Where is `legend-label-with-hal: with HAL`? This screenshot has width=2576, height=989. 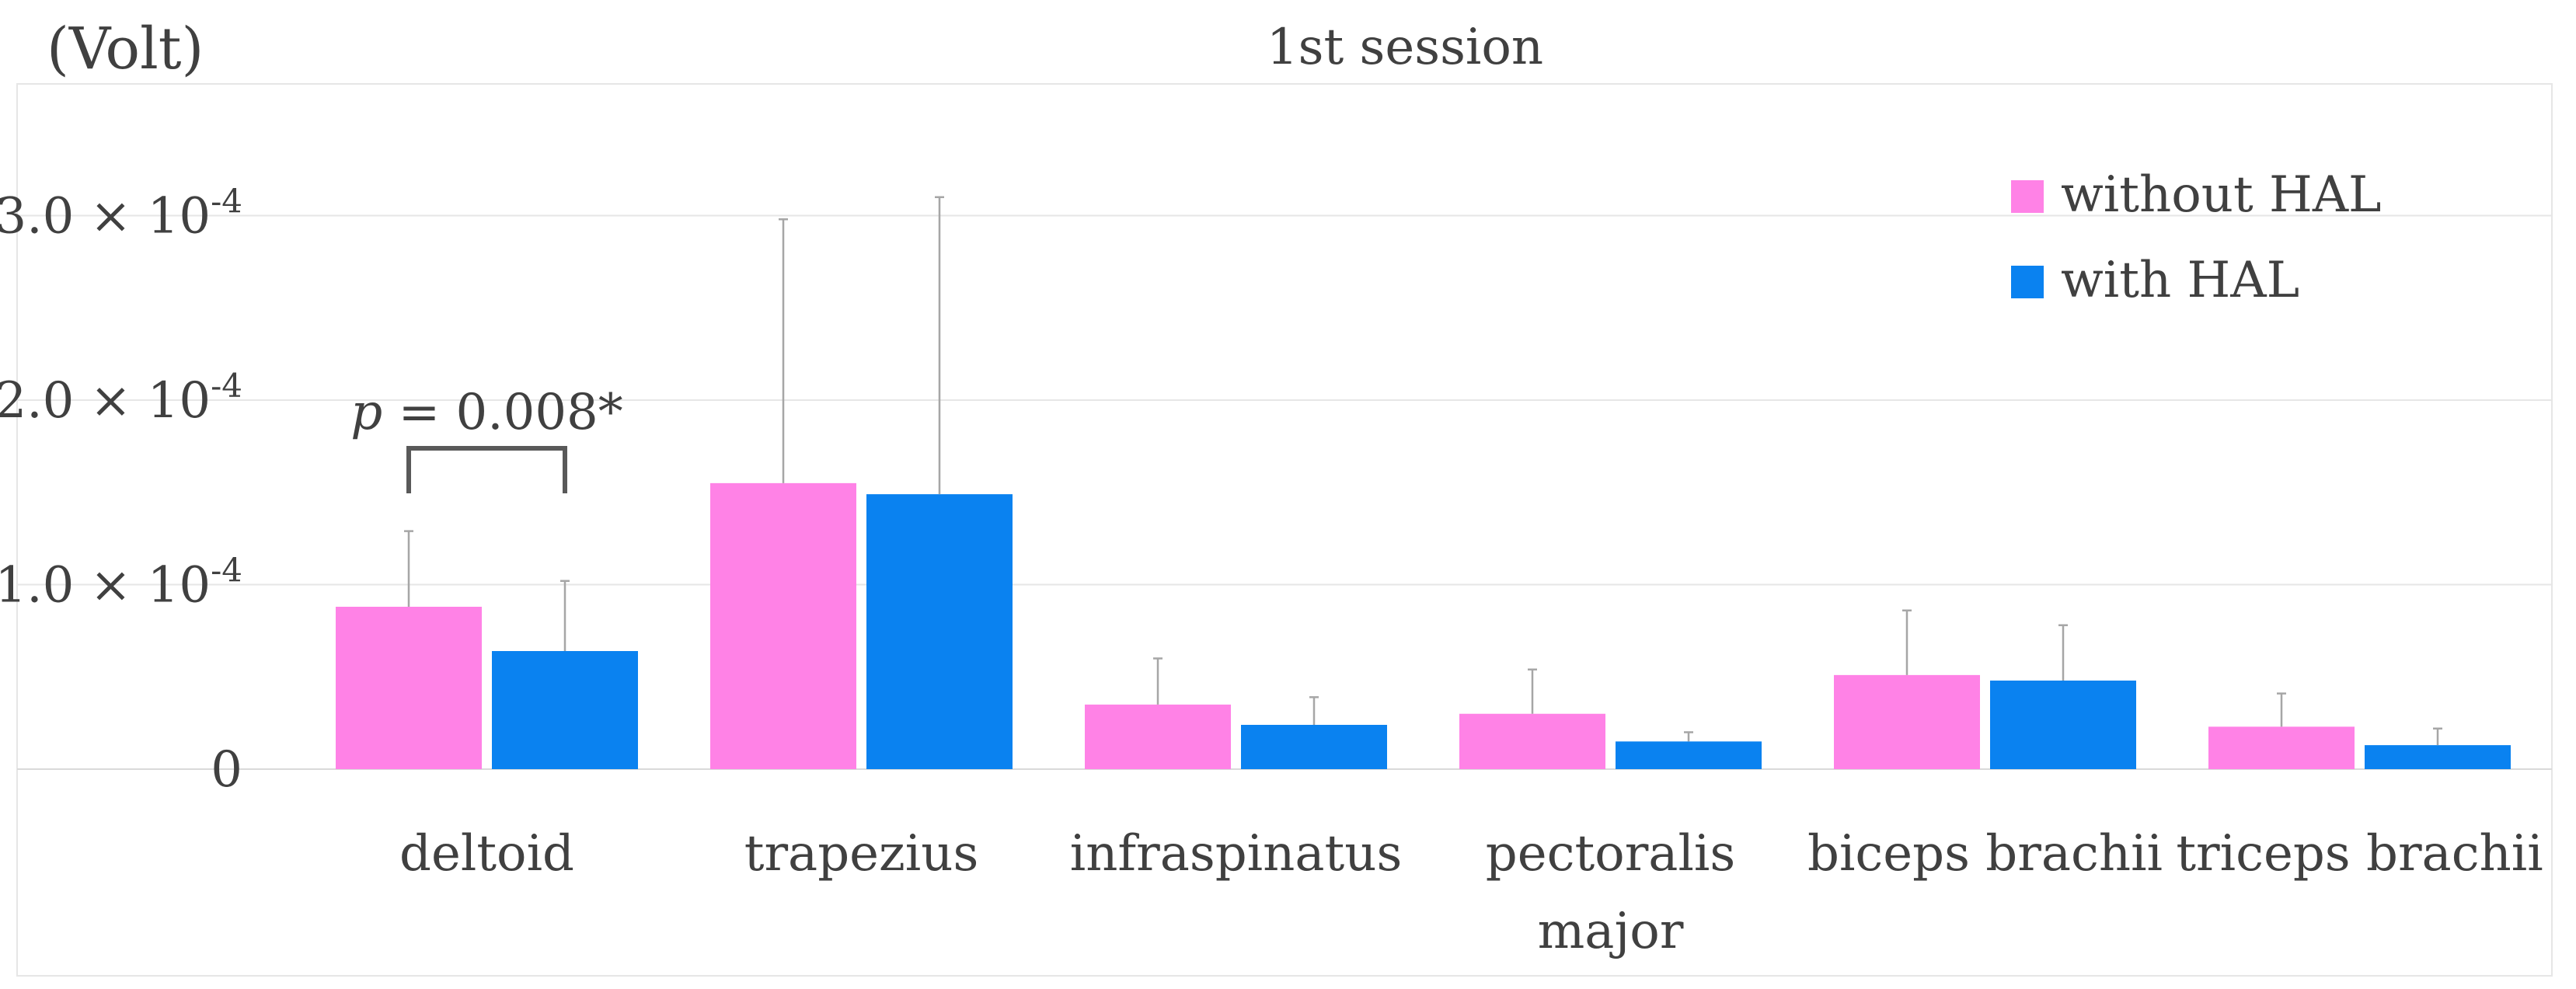
legend-label-with-hal: with HAL is located at coordinates (2180, 280).